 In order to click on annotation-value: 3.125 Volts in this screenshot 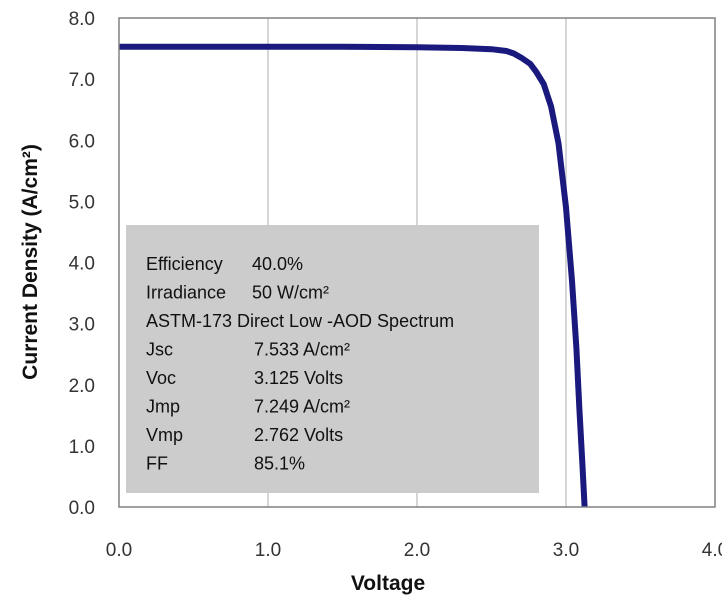, I will do `click(298, 378)`.